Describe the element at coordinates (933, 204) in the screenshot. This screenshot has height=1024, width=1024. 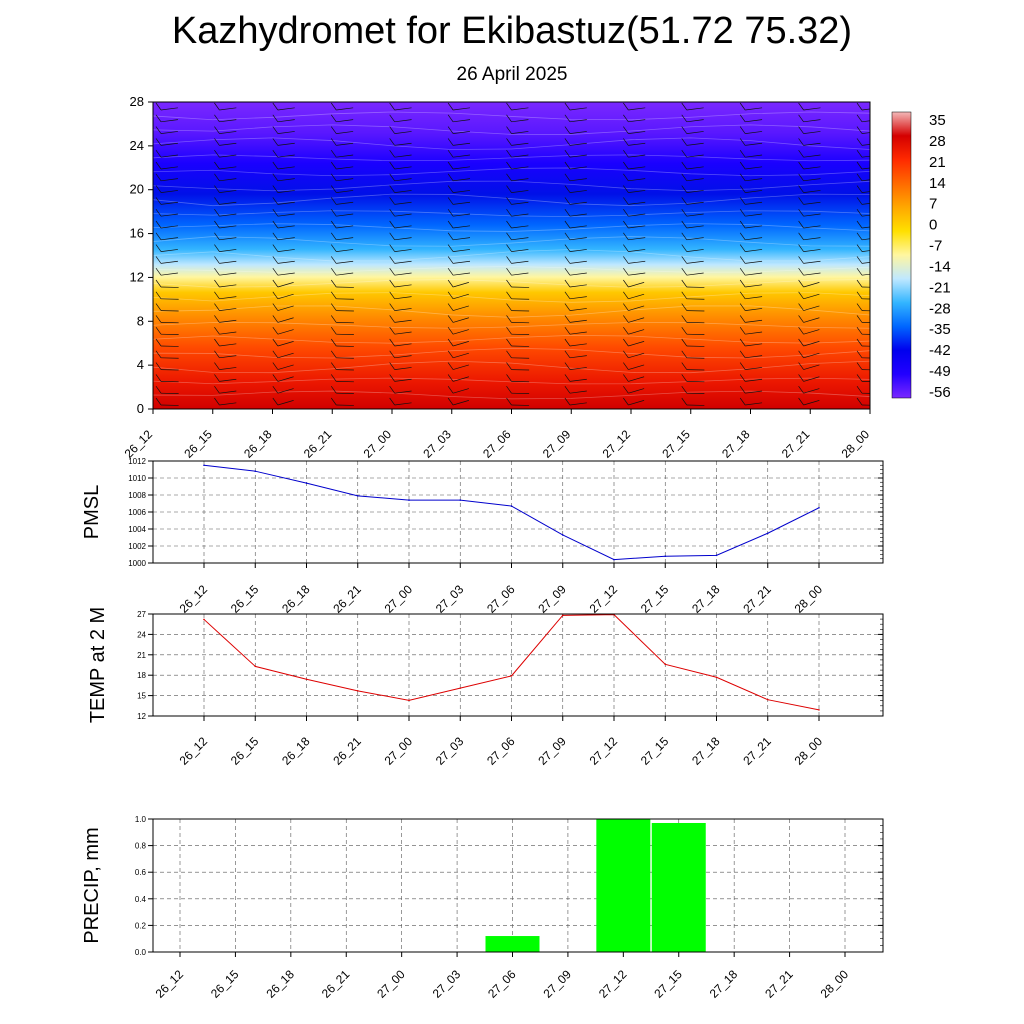
I see `colorbar-label: 7` at that location.